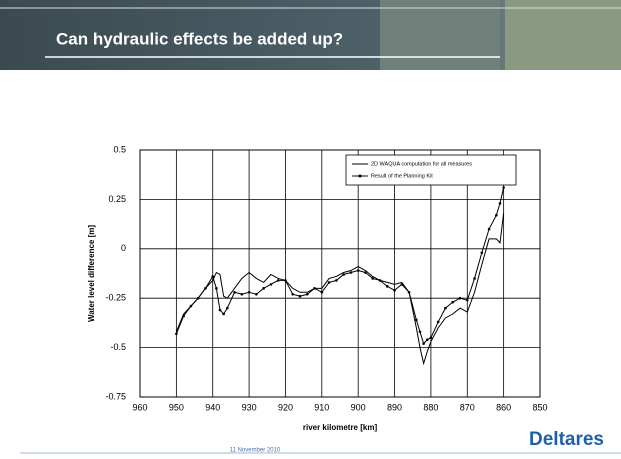 This screenshot has height=459, width=621. I want to click on x-tick-label: 910, so click(321, 407).